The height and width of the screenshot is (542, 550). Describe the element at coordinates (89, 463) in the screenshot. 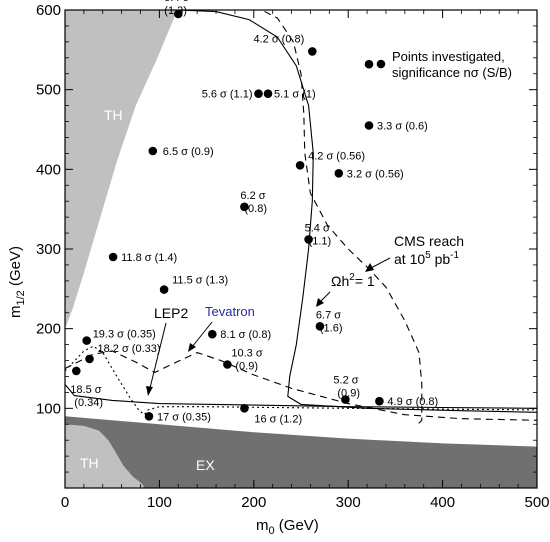

I see `th-bottom-label: TH` at that location.